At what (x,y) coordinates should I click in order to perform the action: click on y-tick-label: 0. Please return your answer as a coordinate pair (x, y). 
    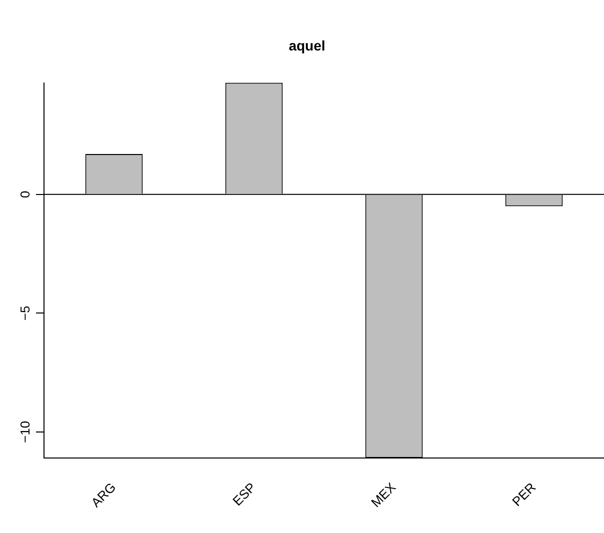
    Looking at the image, I should click on (25, 194).